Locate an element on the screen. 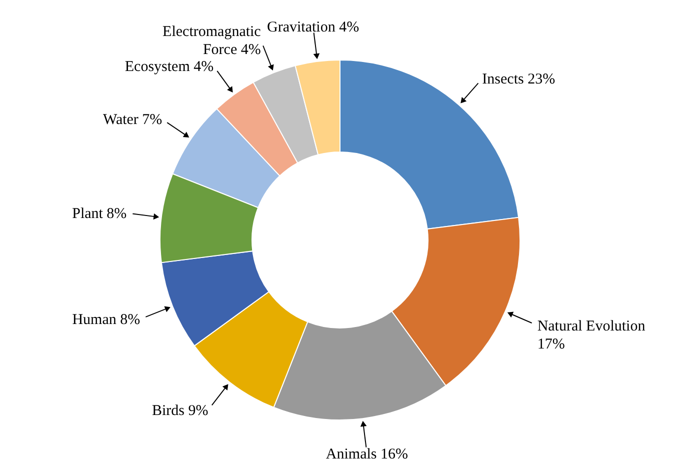  slice-label: Ecosystem 4% is located at coordinates (169, 67).